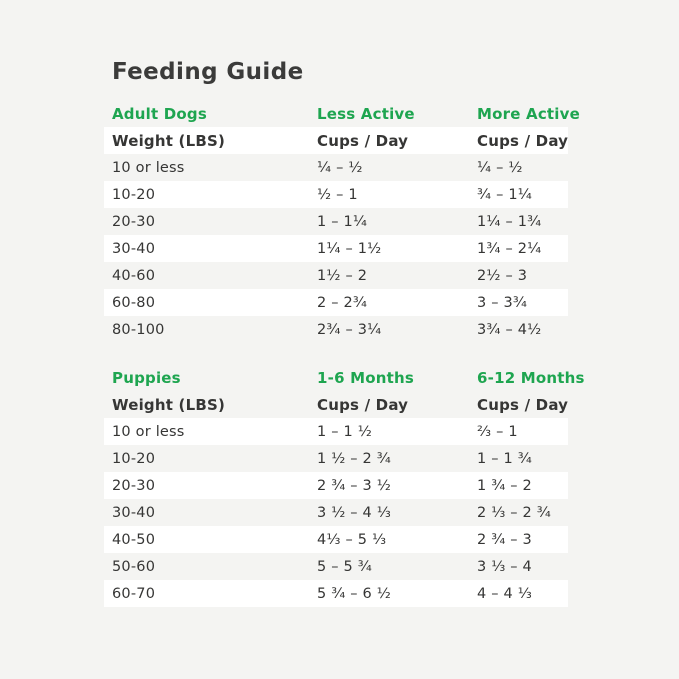  What do you see at coordinates (531, 377) in the screenshot?
I see `months-6-12-column-header: 6-12 Months` at bounding box center [531, 377].